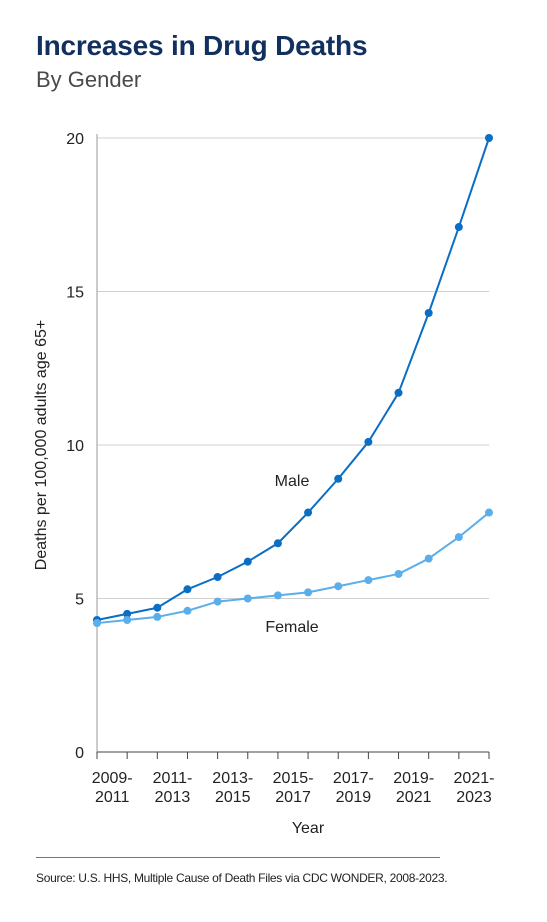 The height and width of the screenshot is (922, 547). Describe the element at coordinates (112, 778) in the screenshot. I see `x-tick-label: 2009-` at that location.